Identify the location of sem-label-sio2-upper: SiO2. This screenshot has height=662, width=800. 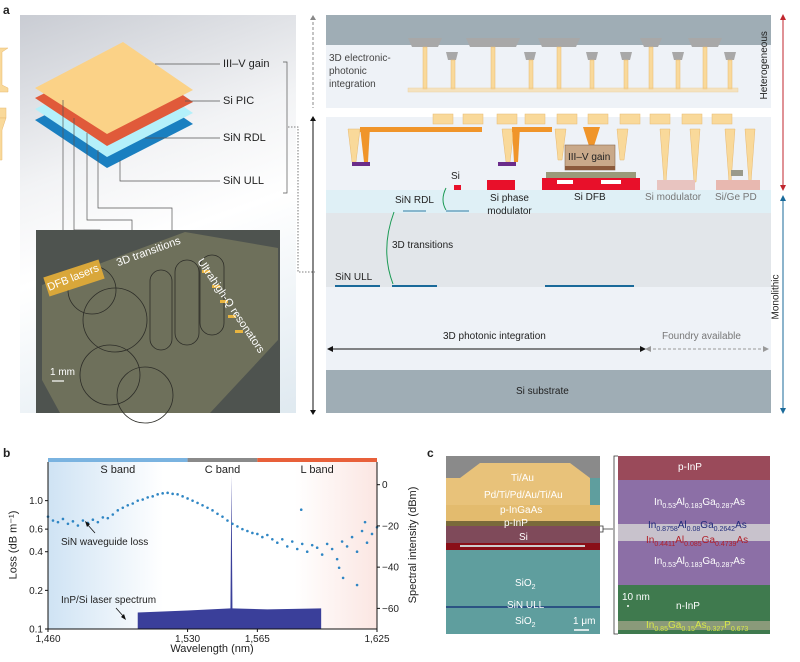
(525, 584).